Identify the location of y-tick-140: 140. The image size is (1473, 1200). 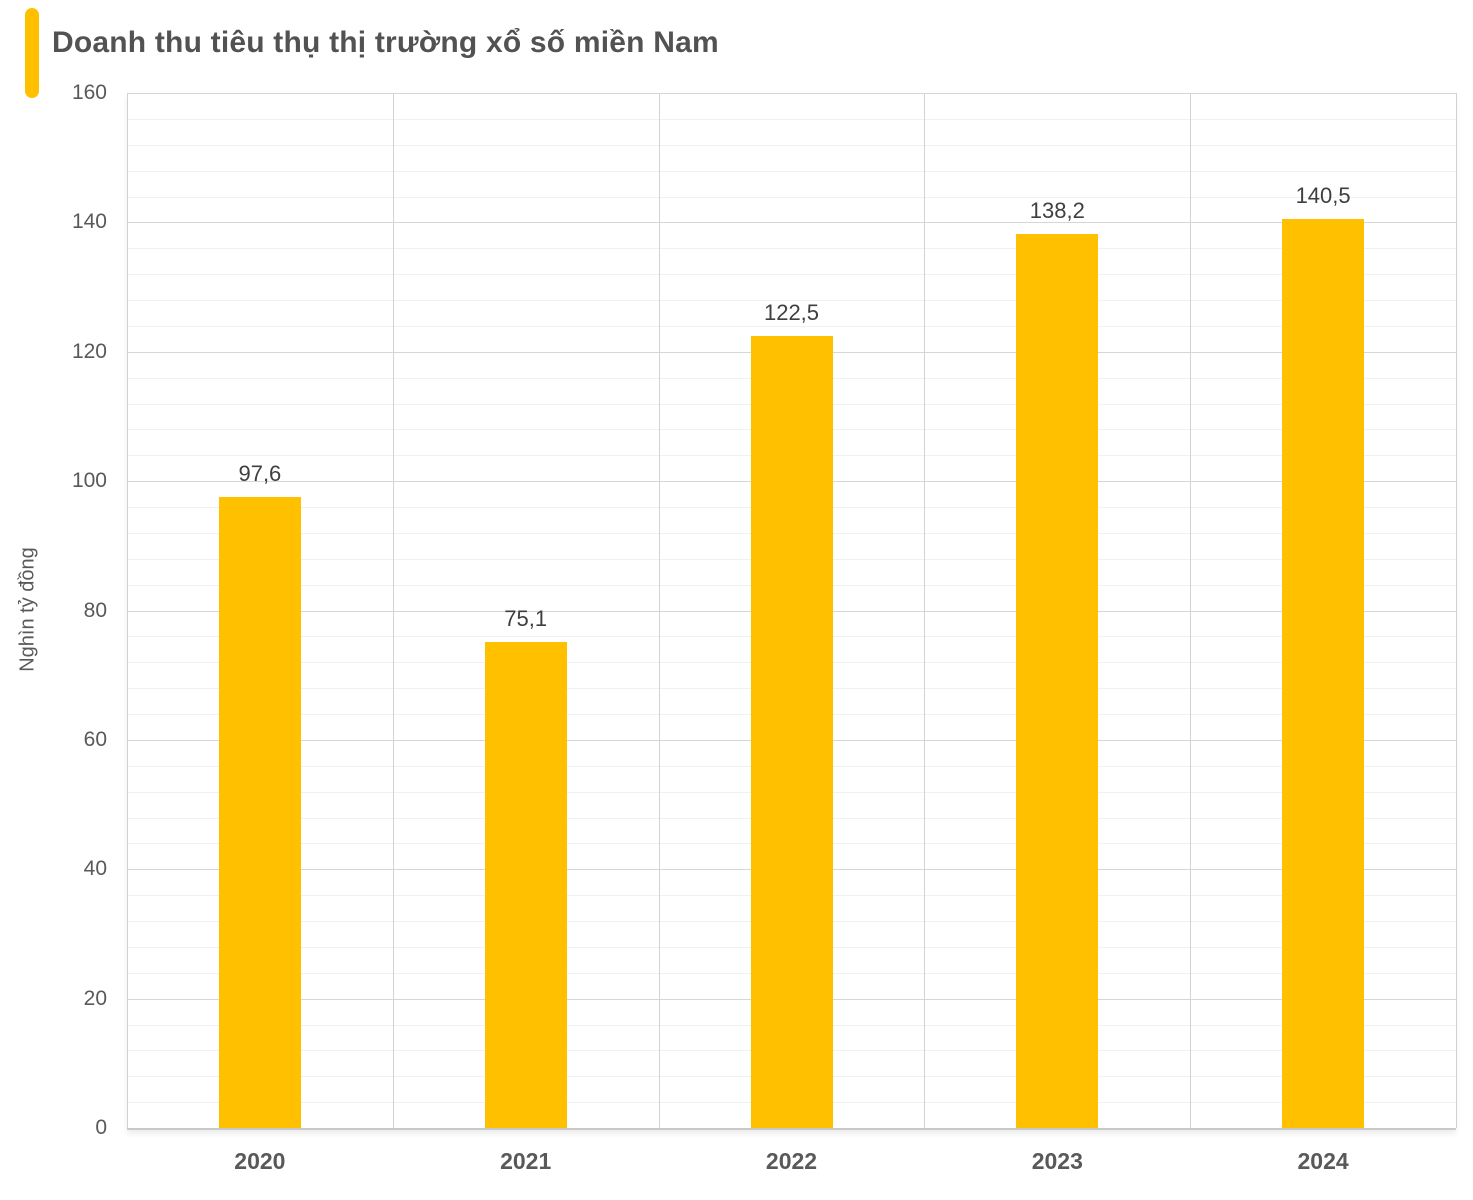
(89, 222).